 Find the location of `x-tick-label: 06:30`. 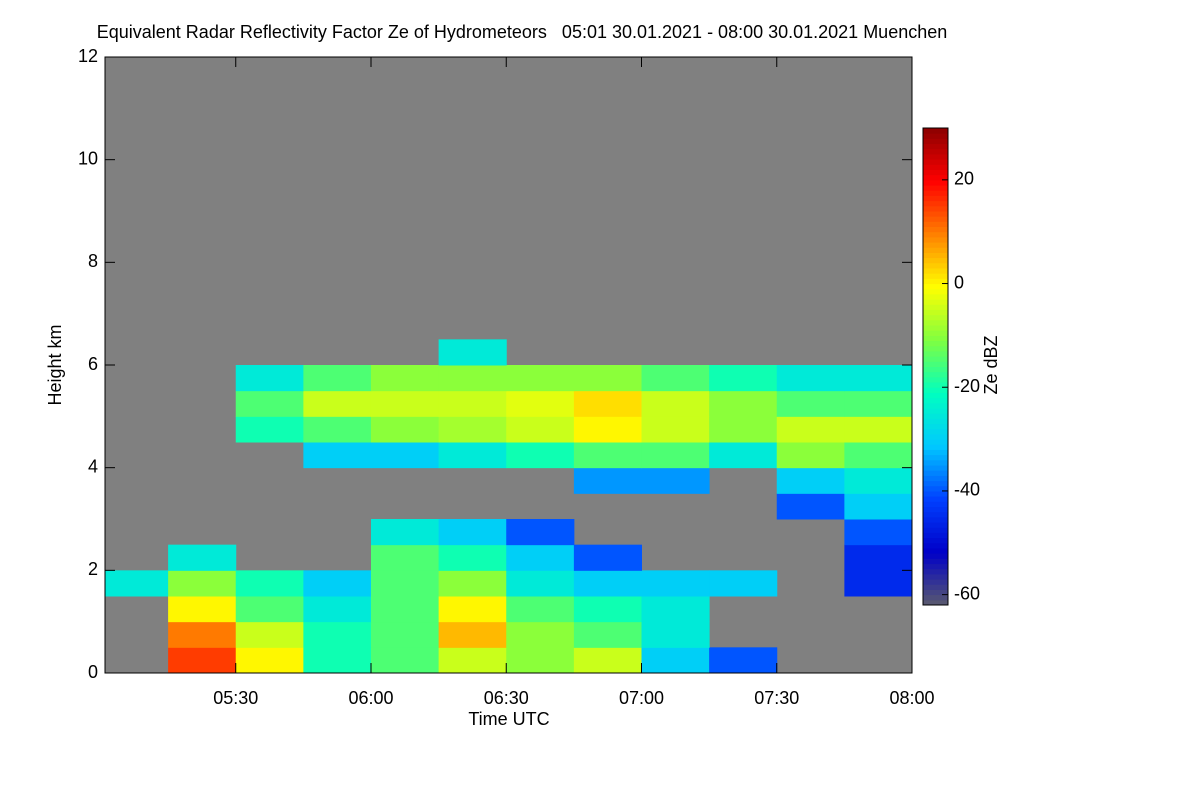

x-tick-label: 06:30 is located at coordinates (506, 698).